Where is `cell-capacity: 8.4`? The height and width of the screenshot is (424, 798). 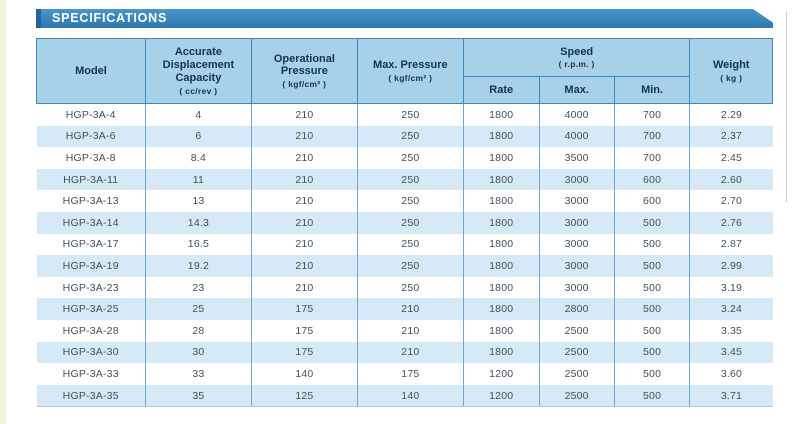 cell-capacity: 8.4 is located at coordinates (198, 158).